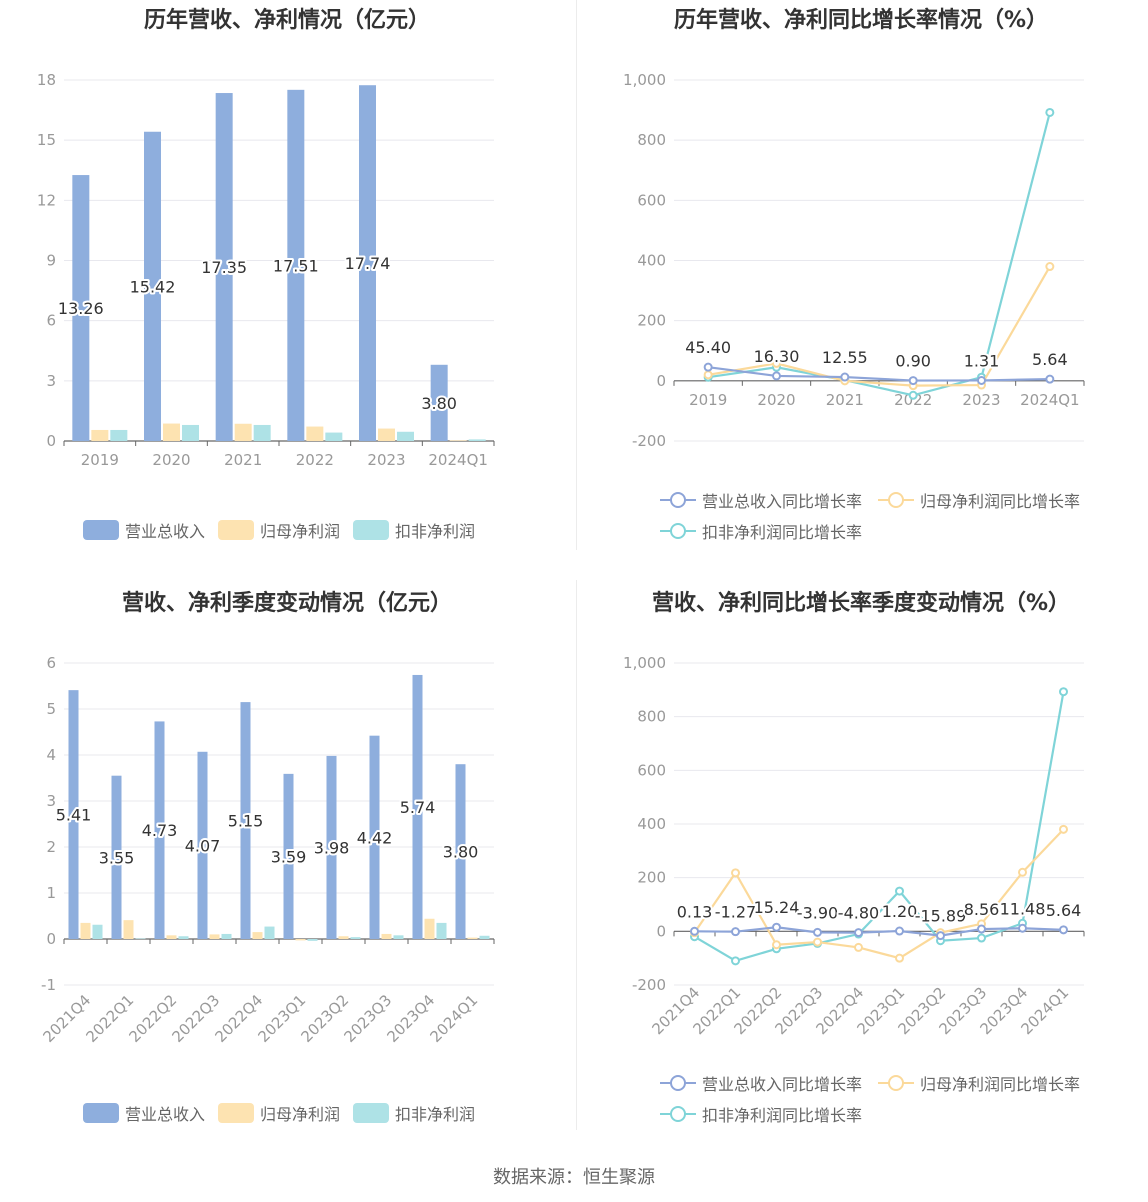 This screenshot has height=1202, width=1148. What do you see at coordinates (454, 1018) in the screenshot?
I see `x-tick-label: 2024Q1` at bounding box center [454, 1018].